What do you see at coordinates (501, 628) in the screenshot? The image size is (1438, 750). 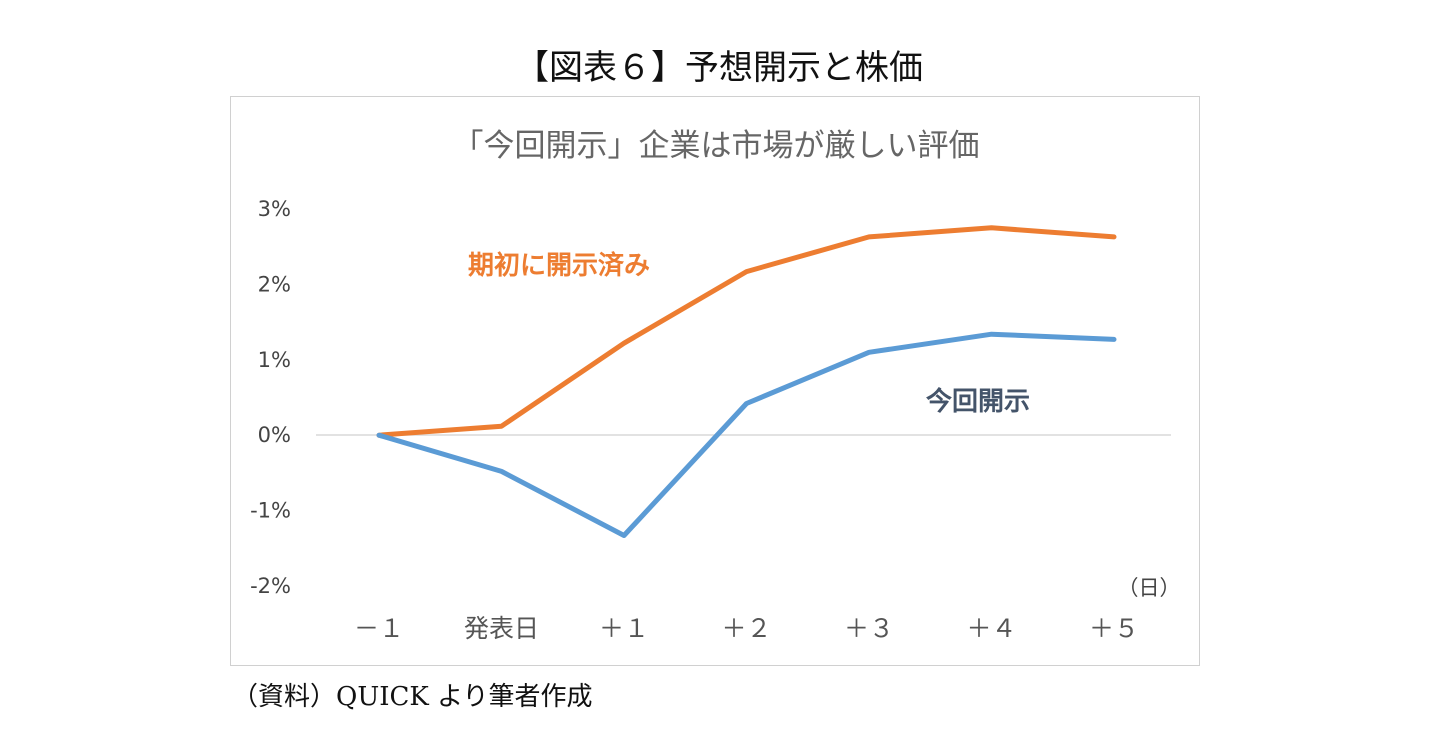 I see `x-tick-label: 発表日` at bounding box center [501, 628].